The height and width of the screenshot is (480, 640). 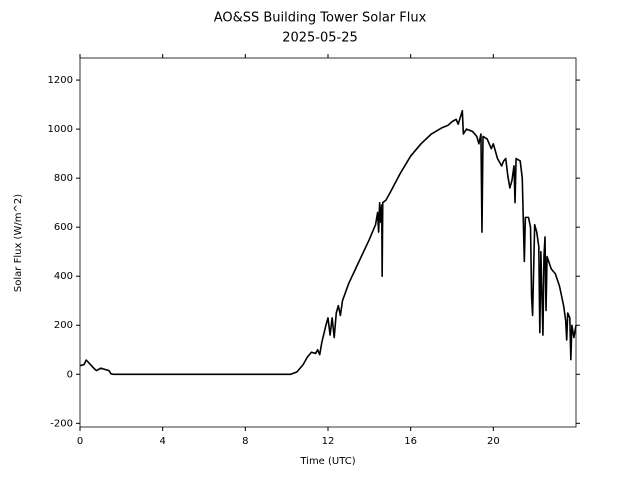 What do you see at coordinates (327, 461) in the screenshot?
I see `x-axis-label: Time (UTC)` at bounding box center [327, 461].